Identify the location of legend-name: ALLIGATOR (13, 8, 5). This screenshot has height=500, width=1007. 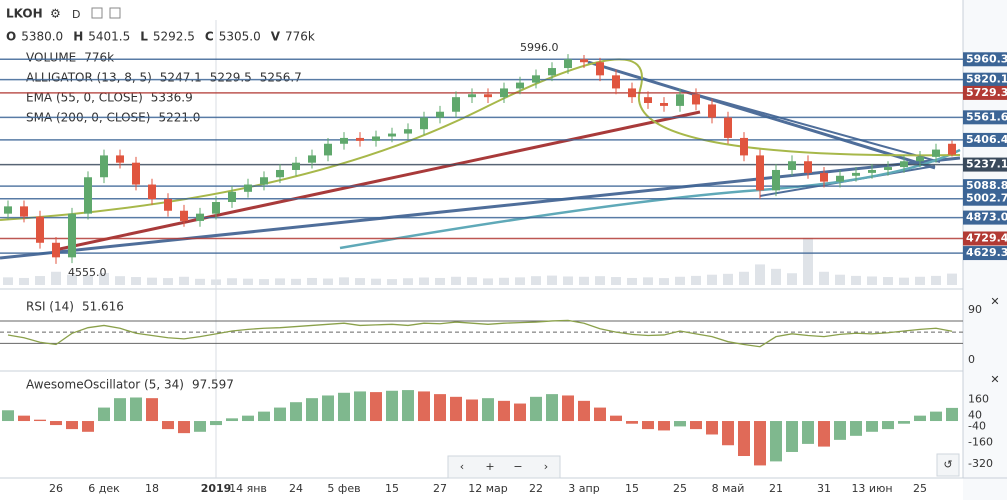
(89, 78).